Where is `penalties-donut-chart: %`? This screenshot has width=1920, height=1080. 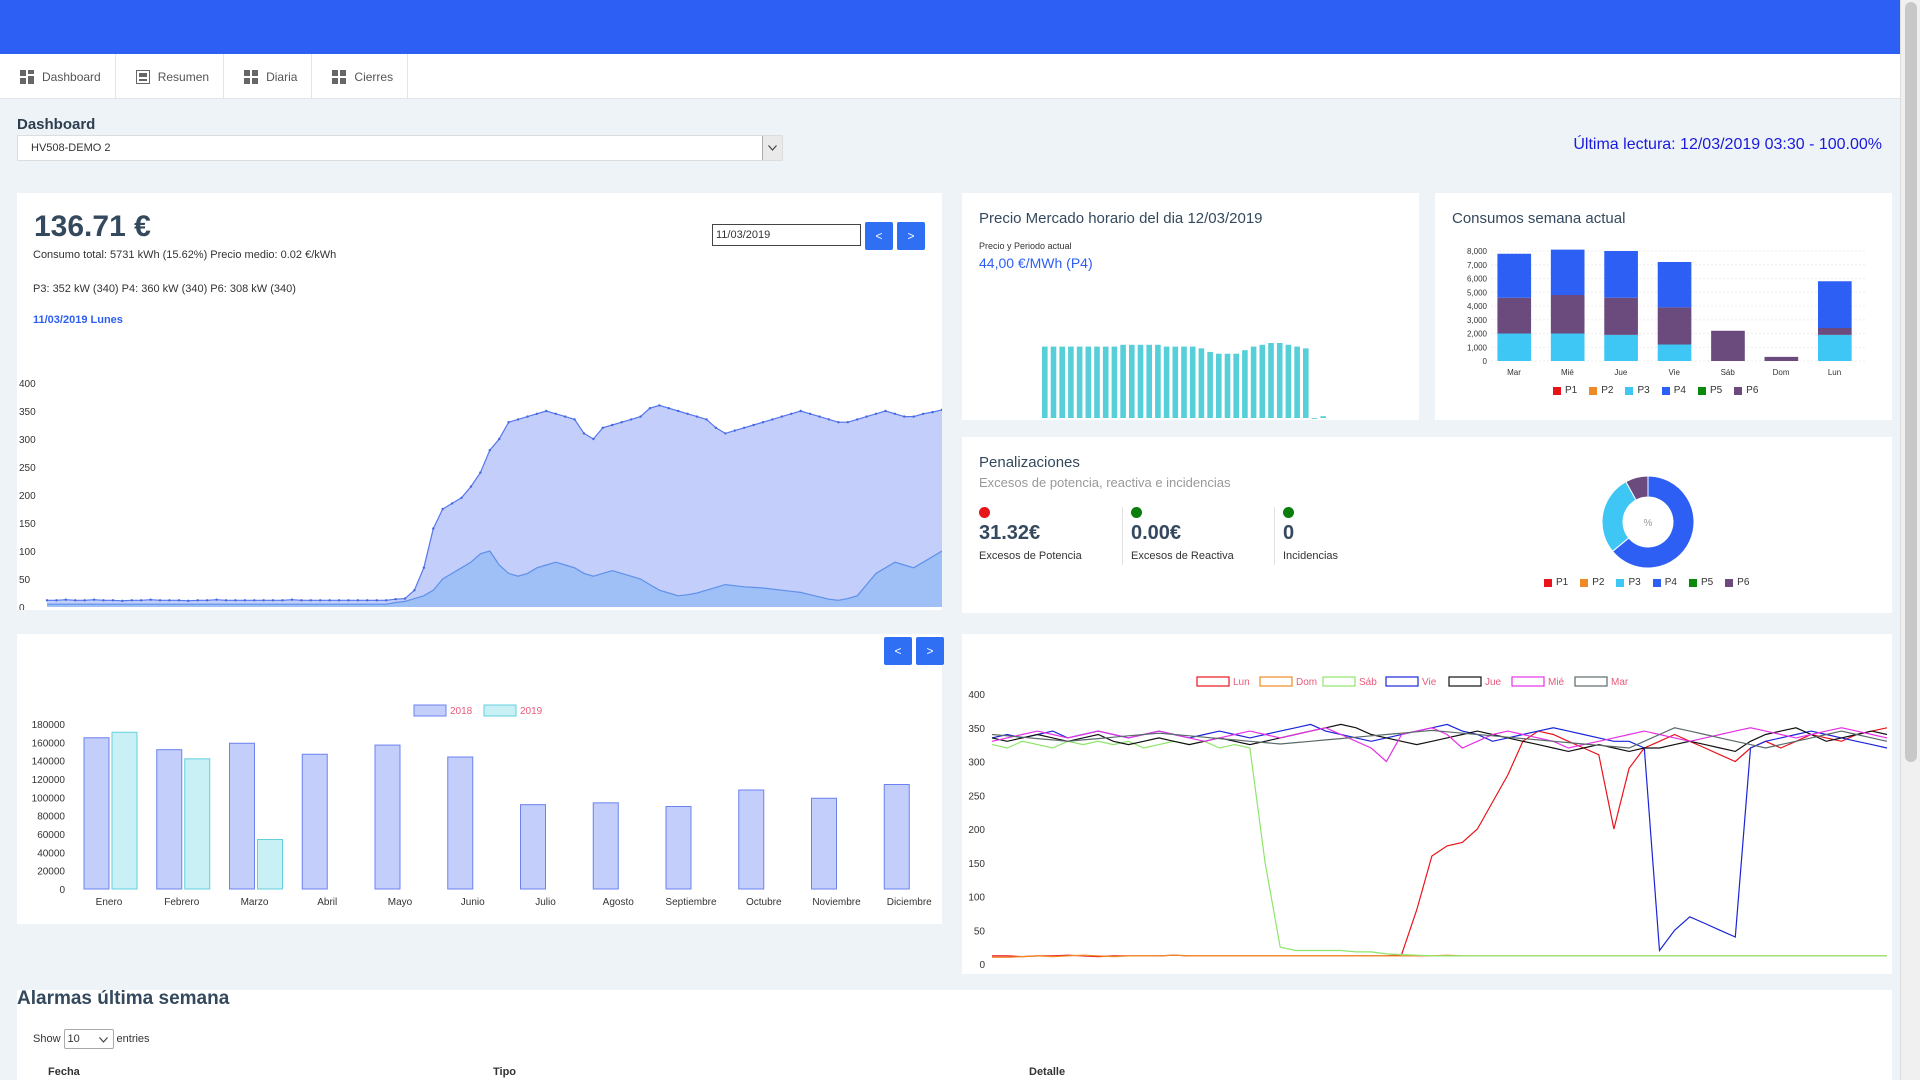 penalties-donut-chart: % is located at coordinates (1648, 522).